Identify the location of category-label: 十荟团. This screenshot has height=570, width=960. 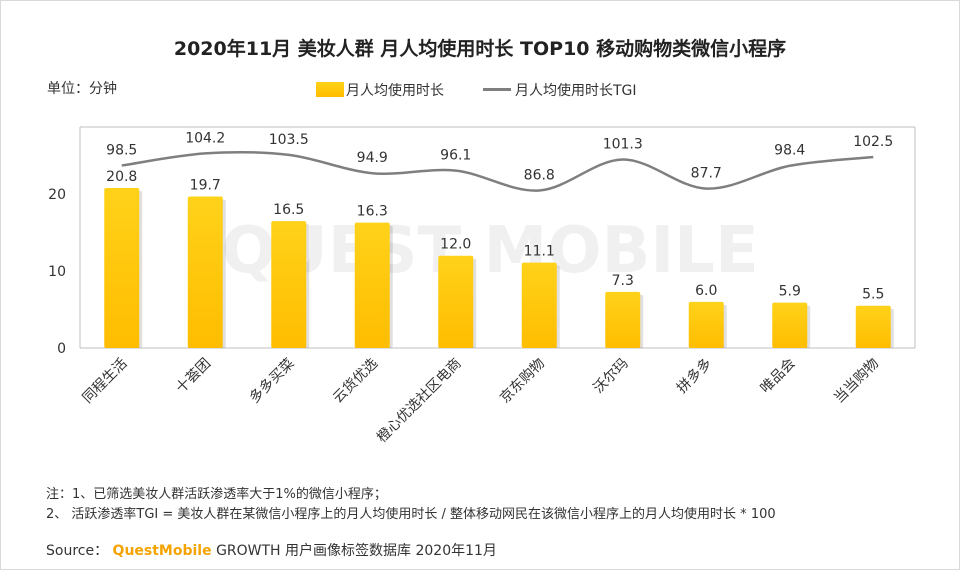
(193, 376).